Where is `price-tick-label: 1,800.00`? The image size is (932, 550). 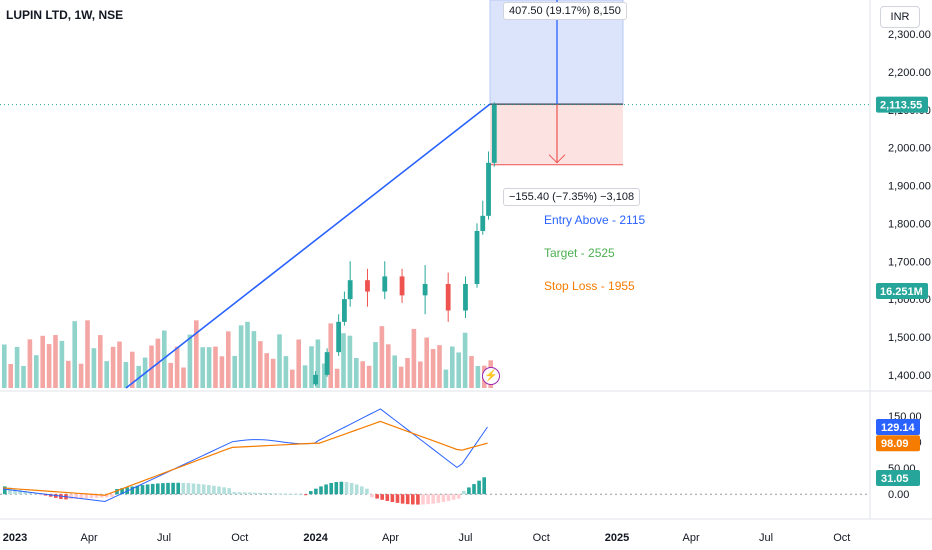 price-tick-label: 1,800.00 is located at coordinates (909, 224).